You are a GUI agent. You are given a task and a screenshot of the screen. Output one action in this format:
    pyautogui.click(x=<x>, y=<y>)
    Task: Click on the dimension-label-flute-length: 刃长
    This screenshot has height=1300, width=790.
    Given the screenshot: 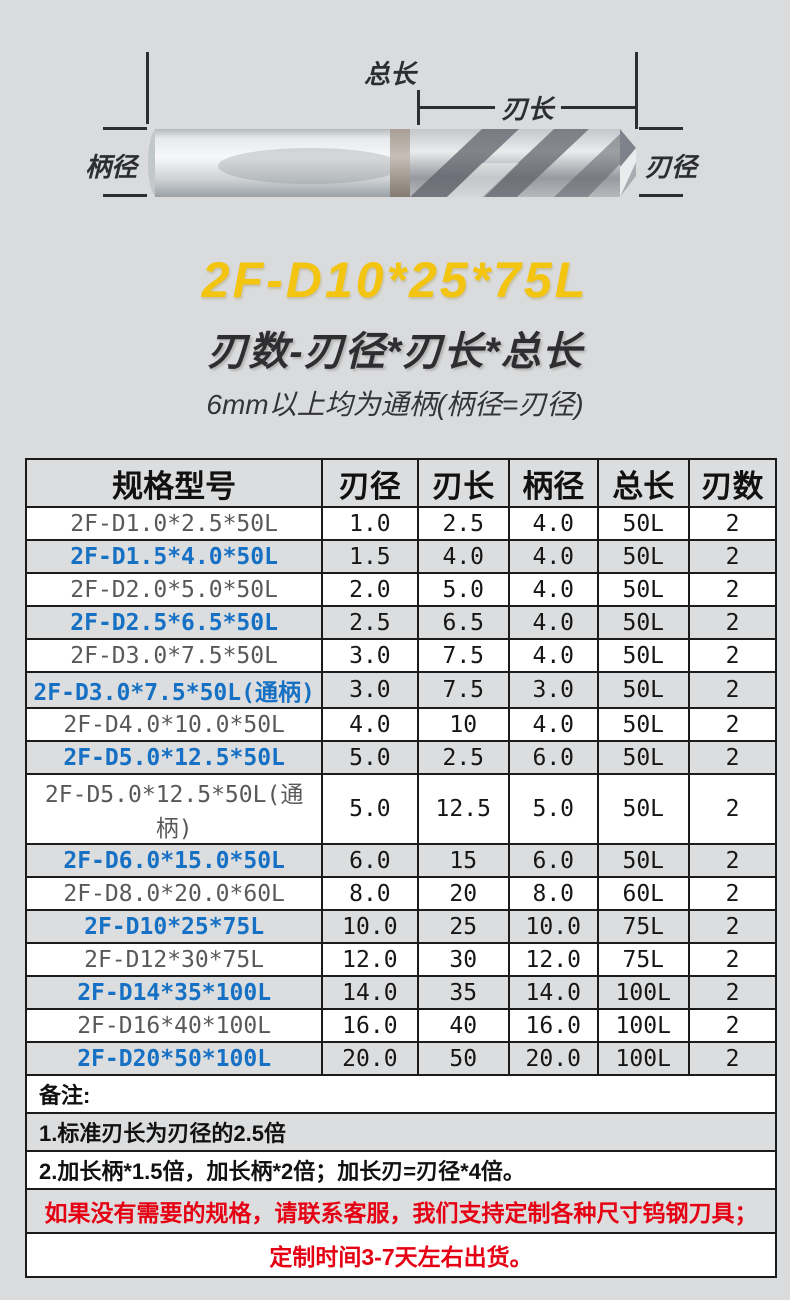 What is the action you would take?
    pyautogui.click(x=527, y=108)
    